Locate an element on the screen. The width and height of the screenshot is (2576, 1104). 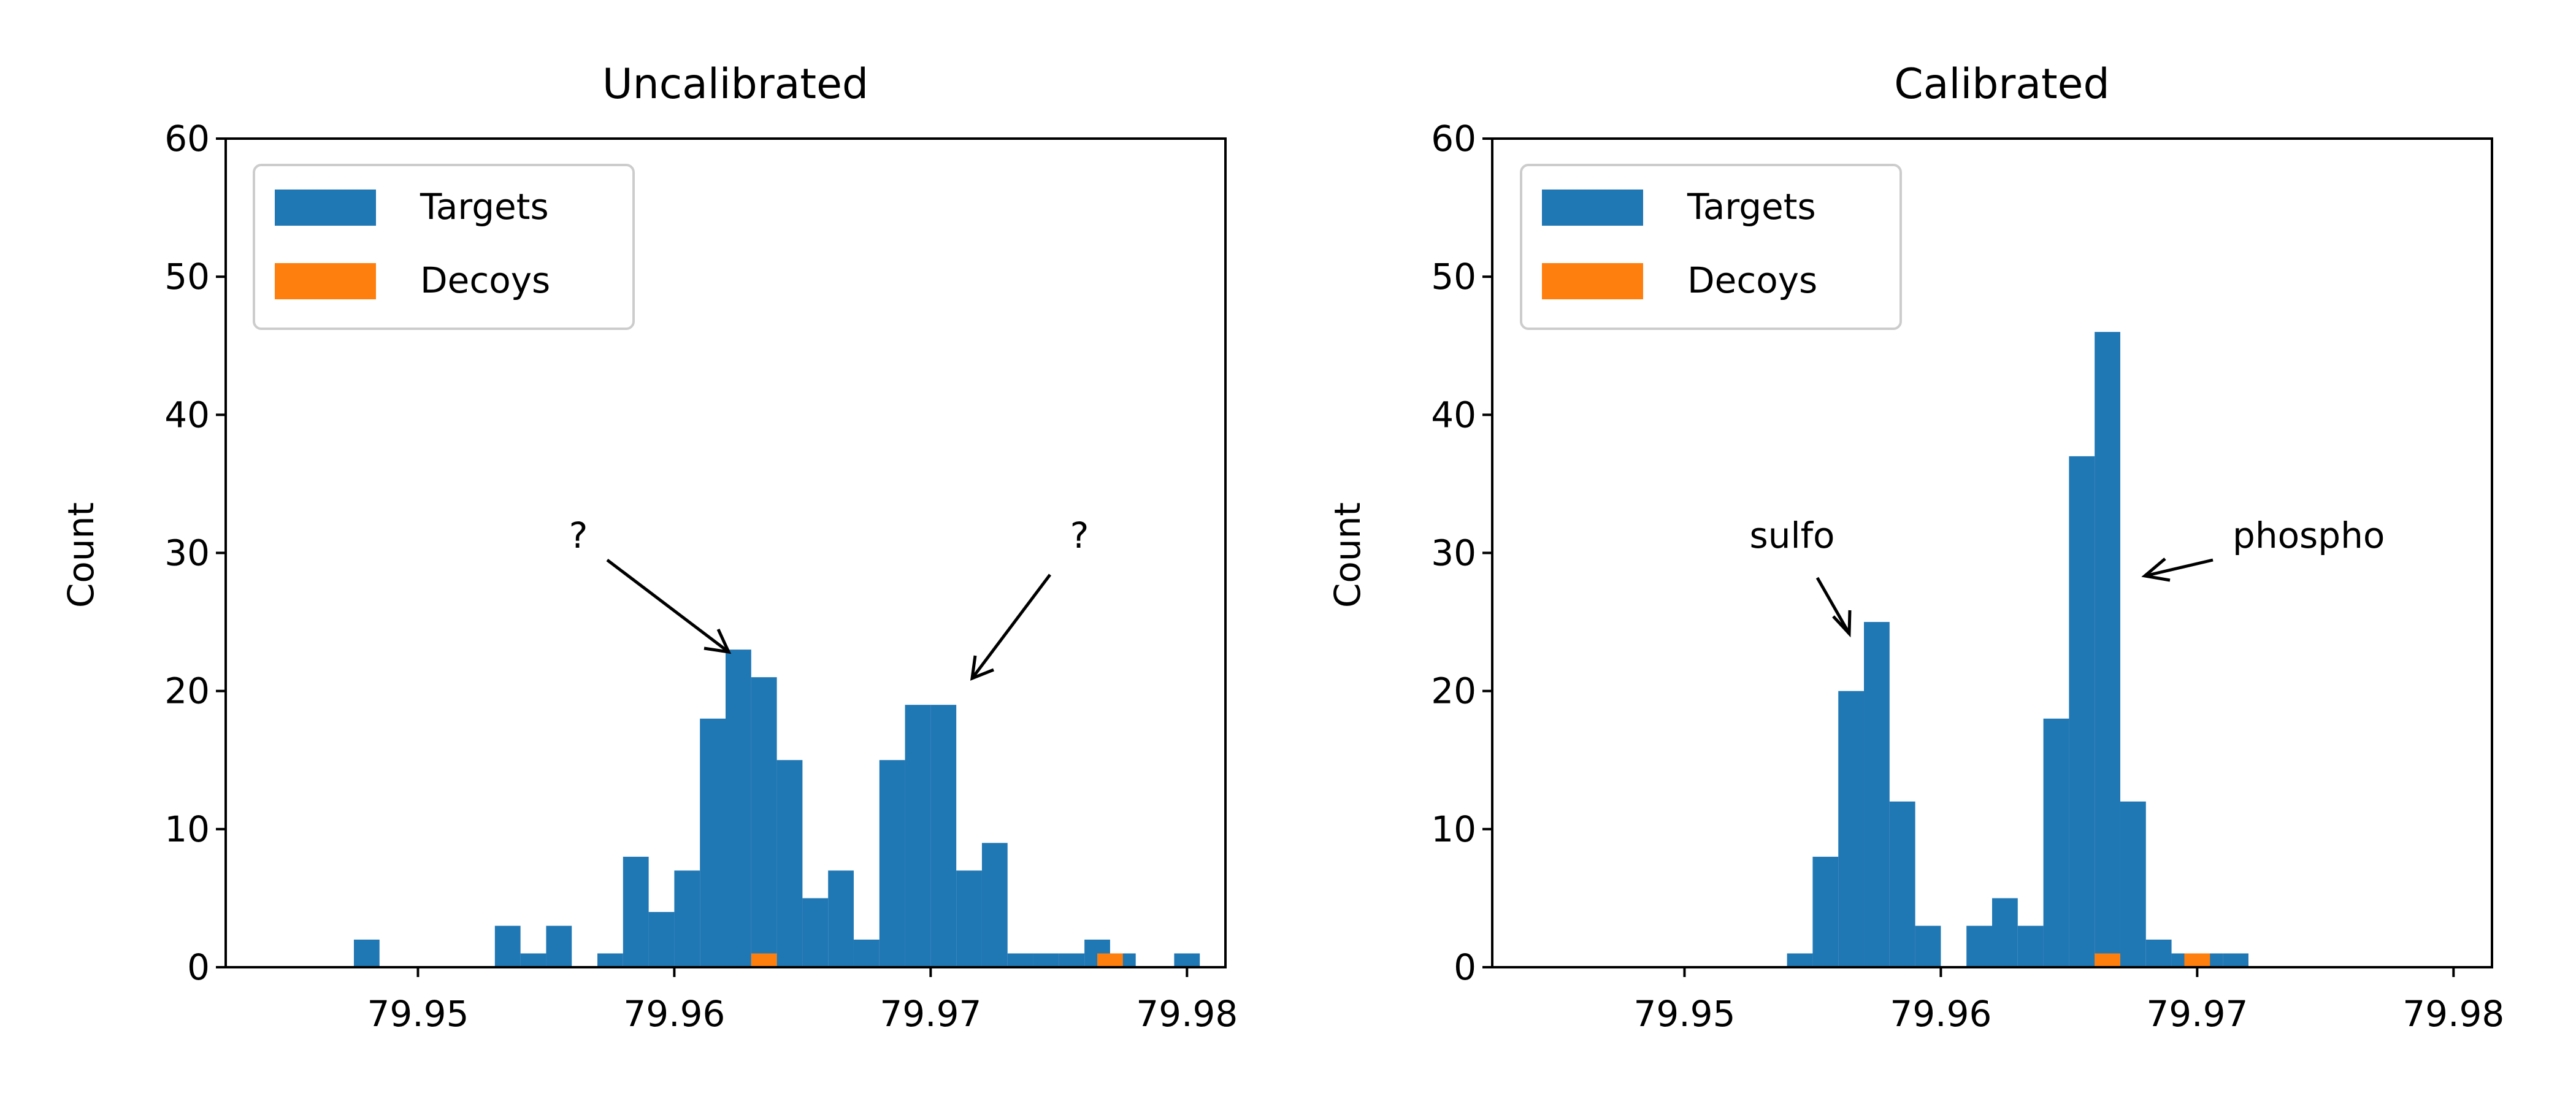
annotation-label: sulfo is located at coordinates (1792, 535).